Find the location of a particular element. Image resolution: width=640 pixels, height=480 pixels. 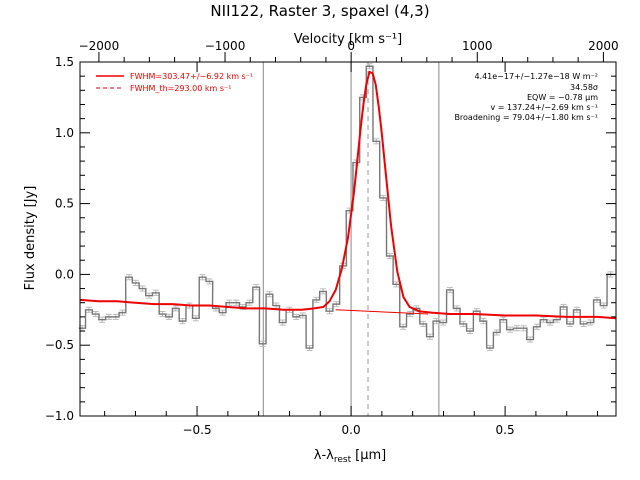

x-axis-label-unit: [μm] is located at coordinates (370, 455).